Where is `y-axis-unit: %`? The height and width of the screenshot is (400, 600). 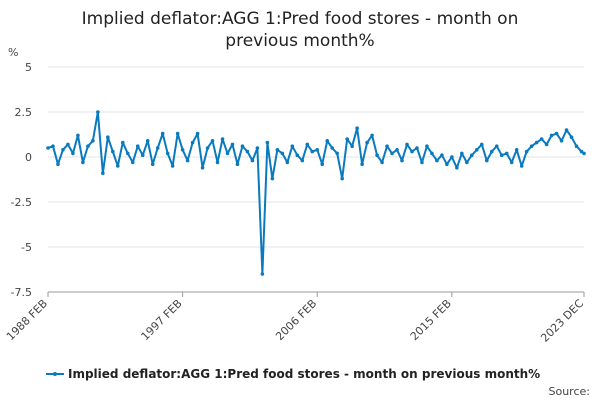 y-axis-unit: % is located at coordinates (13, 52).